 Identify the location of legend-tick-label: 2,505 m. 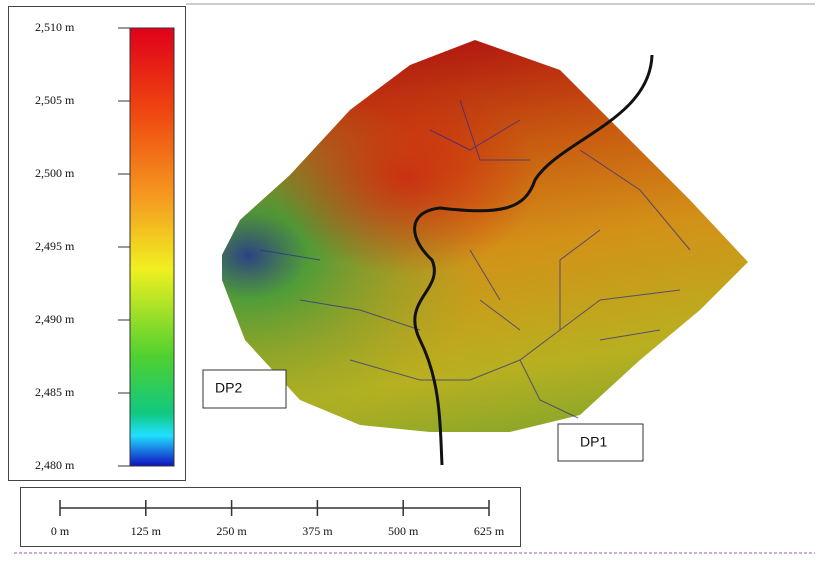
(55, 100).